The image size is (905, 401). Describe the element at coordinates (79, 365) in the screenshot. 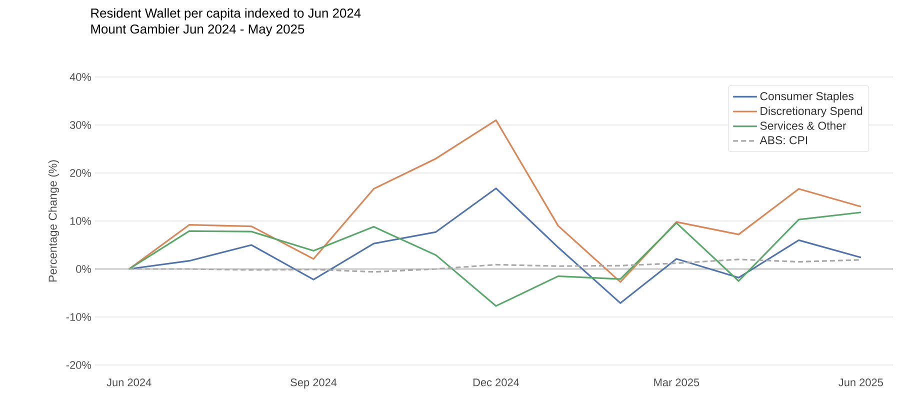

I see `y-tick-label: -20%` at that location.